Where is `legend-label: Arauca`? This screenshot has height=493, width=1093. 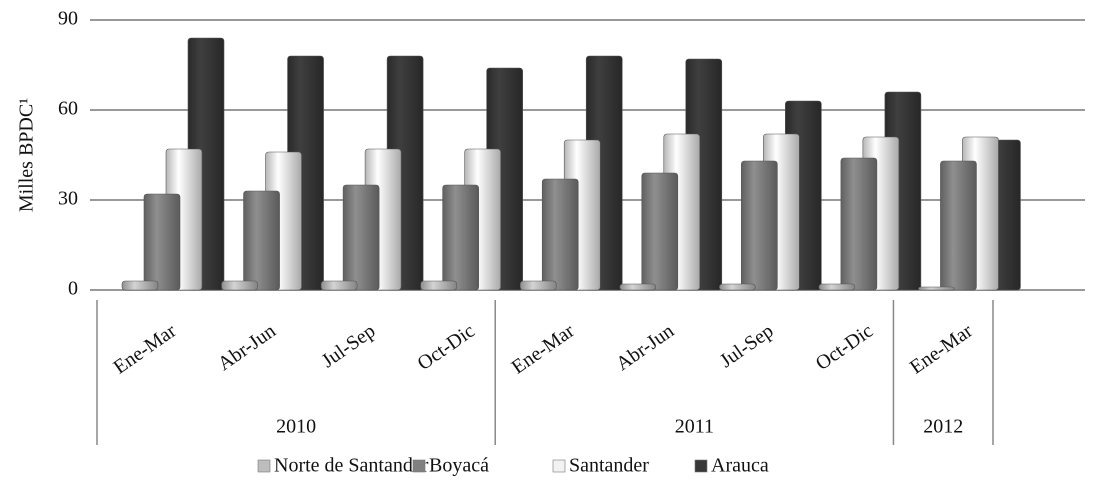
legend-label: Arauca is located at coordinates (740, 466).